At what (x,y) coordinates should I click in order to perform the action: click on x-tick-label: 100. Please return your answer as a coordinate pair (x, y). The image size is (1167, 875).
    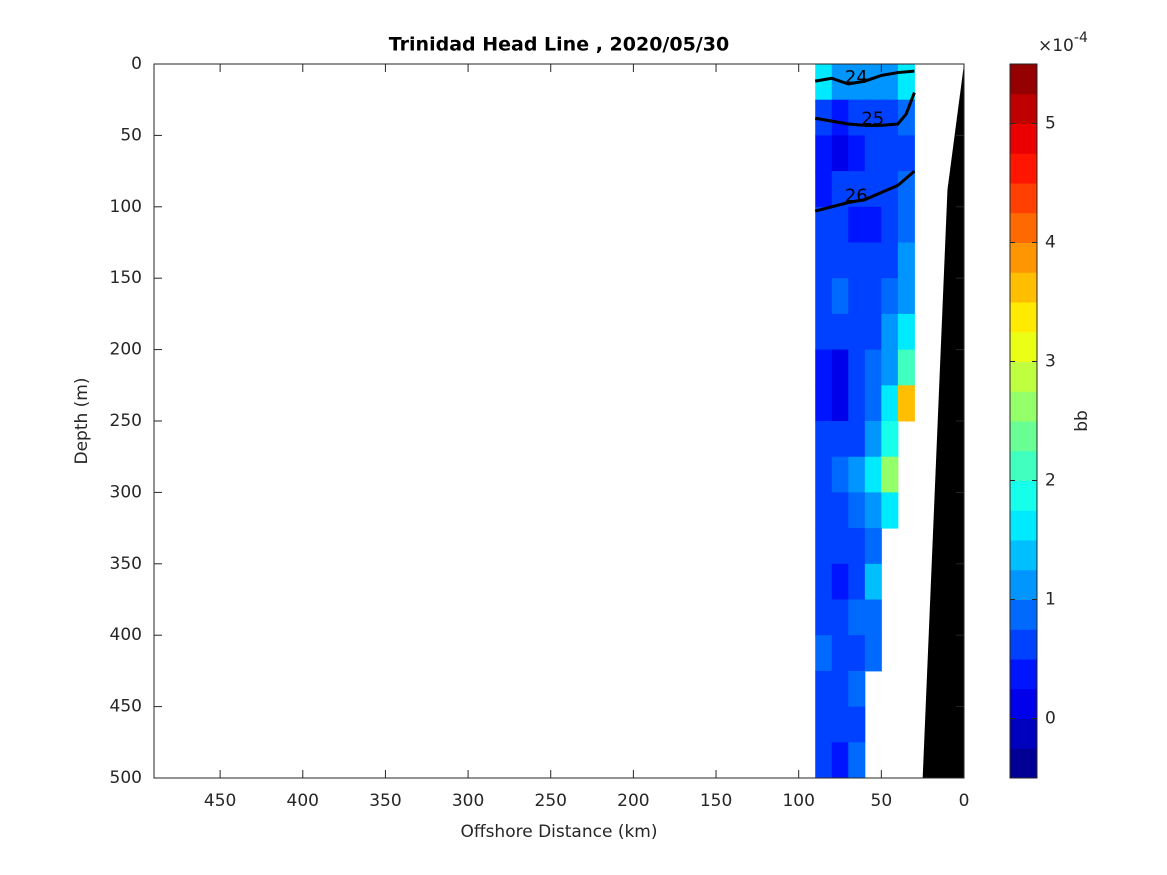
    Looking at the image, I should click on (798, 801).